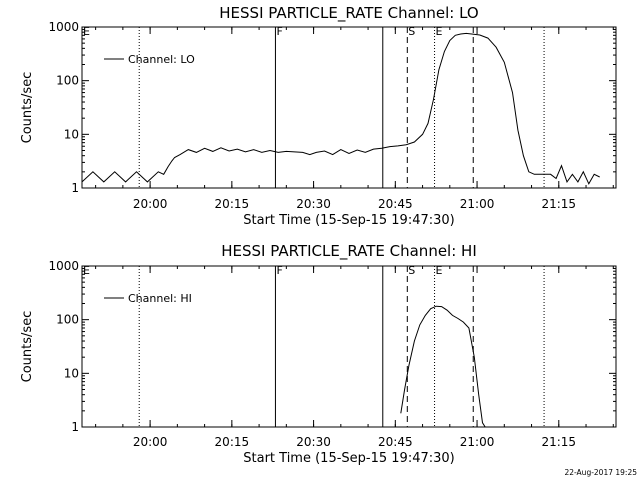 This screenshot has width=640, height=480. Describe the element at coordinates (600, 472) in the screenshot. I see `footer-timestamp: 22-Aug-2017 19:25` at that location.